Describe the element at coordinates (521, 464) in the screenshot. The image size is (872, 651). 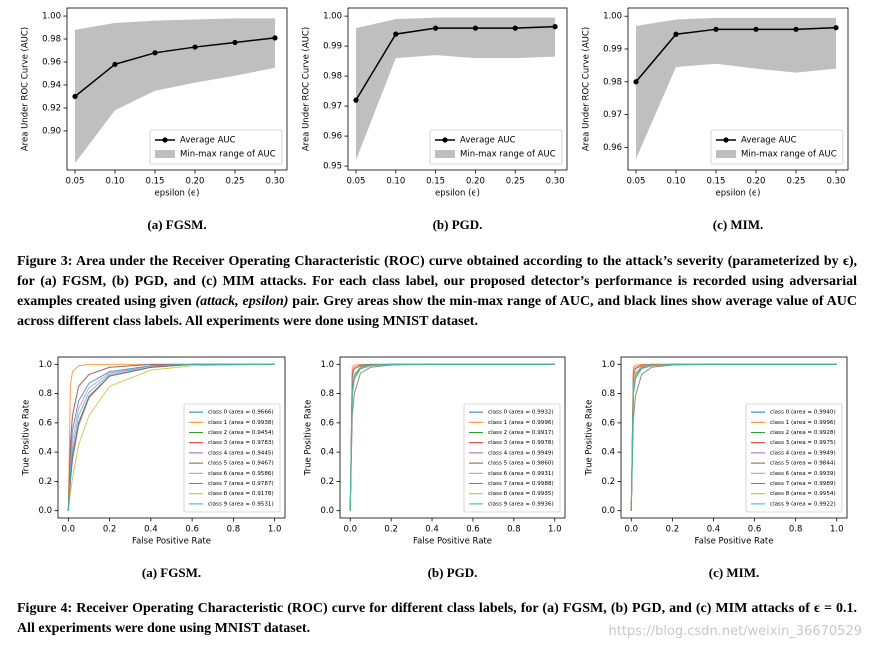
I see `legend-label: class 5 (area = 0.9860)` at that location.